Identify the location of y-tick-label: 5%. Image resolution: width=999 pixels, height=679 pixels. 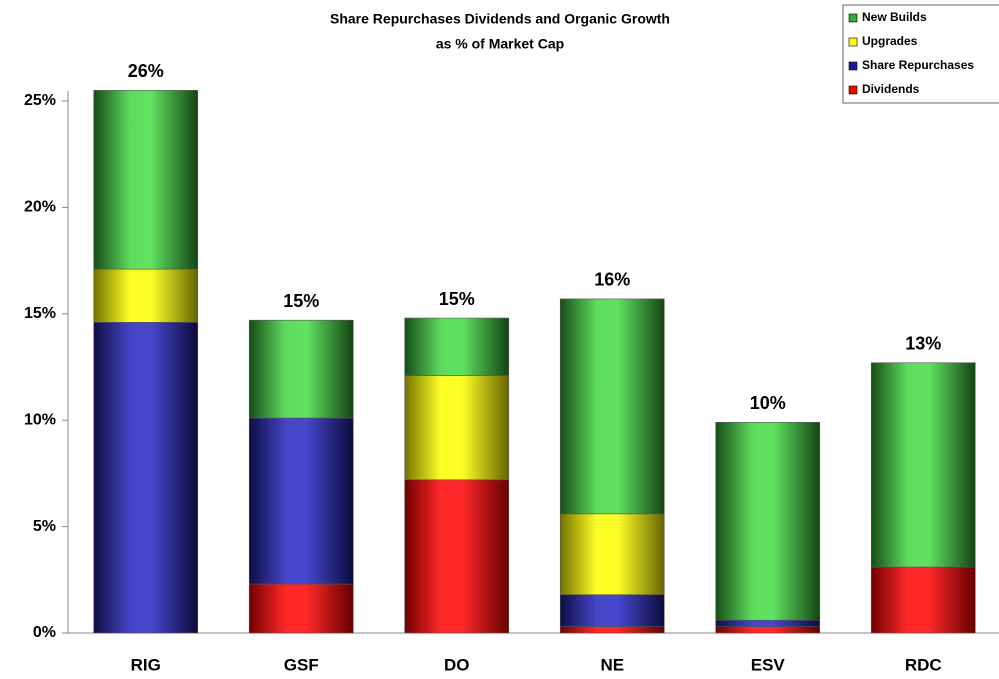
(44, 526).